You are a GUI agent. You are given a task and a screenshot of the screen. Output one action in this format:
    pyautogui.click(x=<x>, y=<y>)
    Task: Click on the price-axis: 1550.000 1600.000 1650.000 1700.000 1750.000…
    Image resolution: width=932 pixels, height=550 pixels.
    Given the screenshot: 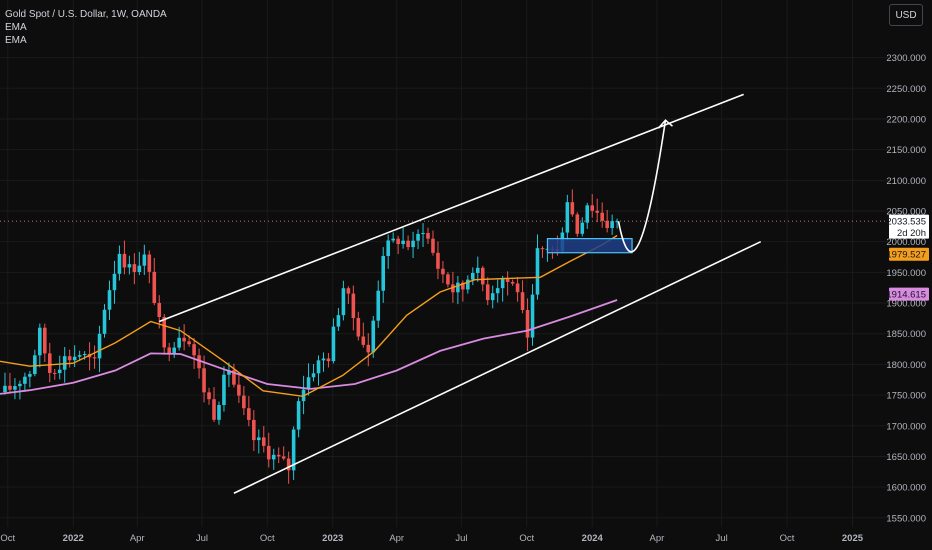 What is the action you would take?
    pyautogui.click(x=906, y=288)
    